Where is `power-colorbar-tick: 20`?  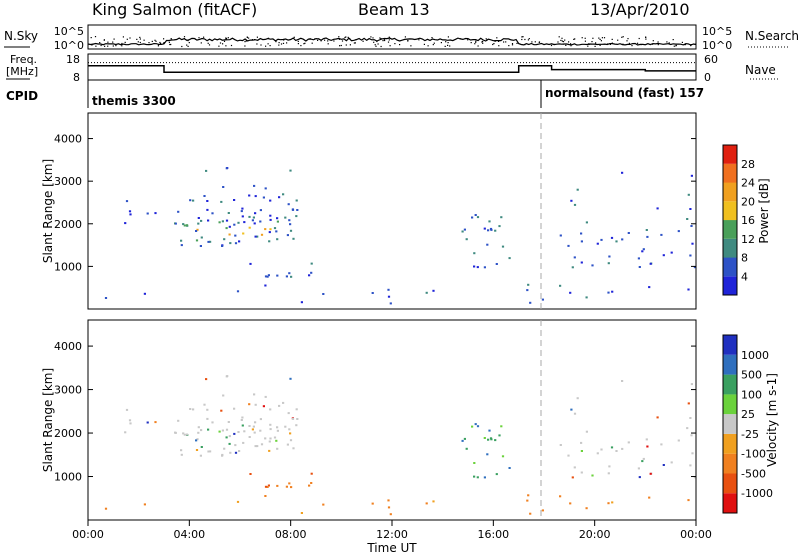
power-colorbar-tick: 20 is located at coordinates (748, 201).